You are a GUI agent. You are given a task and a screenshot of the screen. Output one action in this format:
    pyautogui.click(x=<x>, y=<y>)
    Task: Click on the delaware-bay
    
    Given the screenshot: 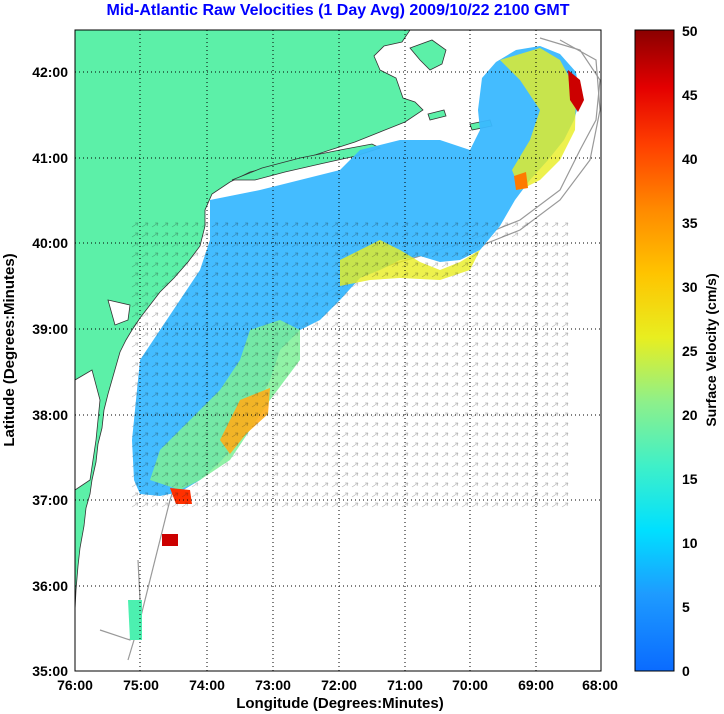 What is the action you would take?
    pyautogui.click(x=119, y=312)
    